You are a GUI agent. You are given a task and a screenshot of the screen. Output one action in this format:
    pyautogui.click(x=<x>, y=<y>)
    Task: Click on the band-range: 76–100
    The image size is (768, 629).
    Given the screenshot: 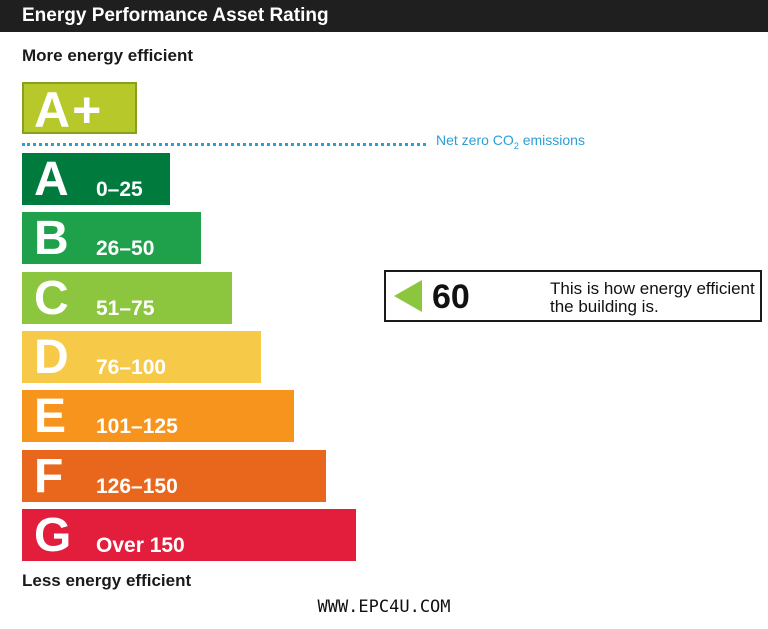 What is the action you would take?
    pyautogui.click(x=131, y=367)
    